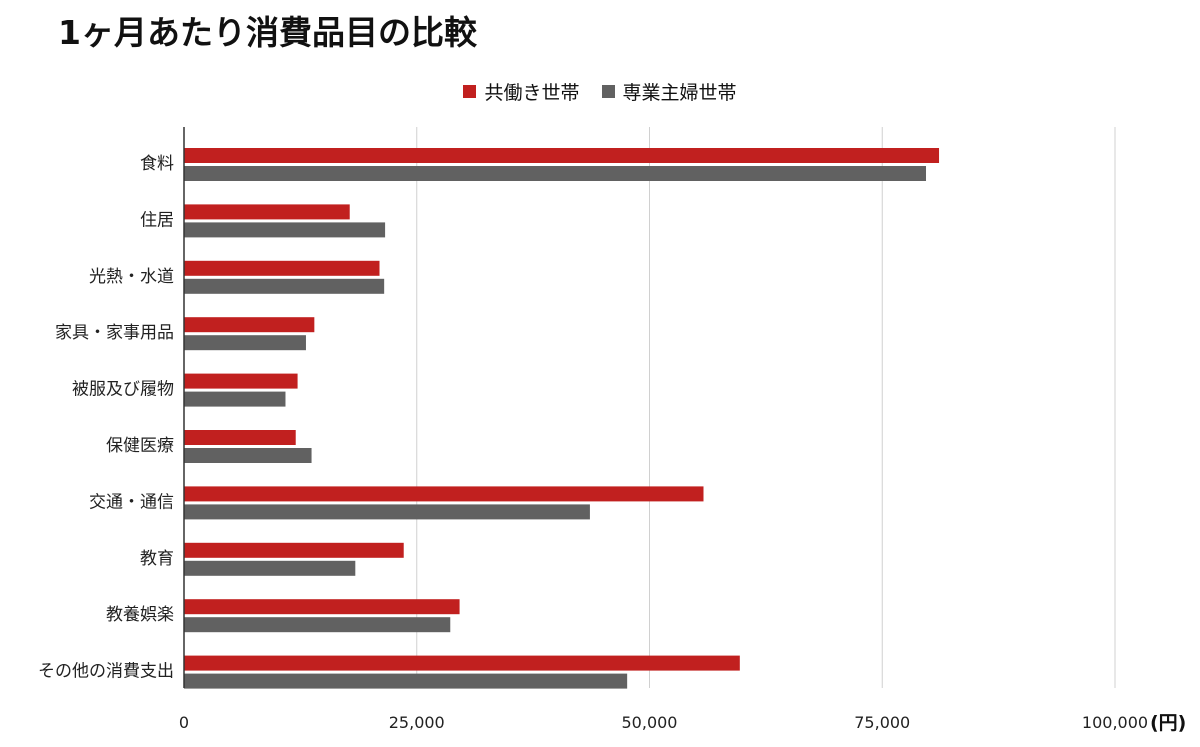 Image resolution: width=1200 pixels, height=747 pixels. What do you see at coordinates (157, 220) in the screenshot?
I see `category-label: 住居` at bounding box center [157, 220].